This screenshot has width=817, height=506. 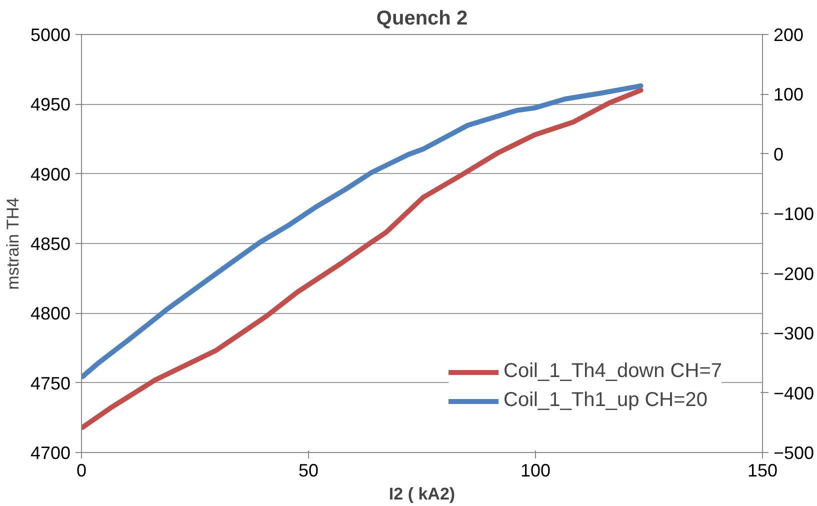 I want to click on x-tick-label: 50, so click(x=308, y=470).